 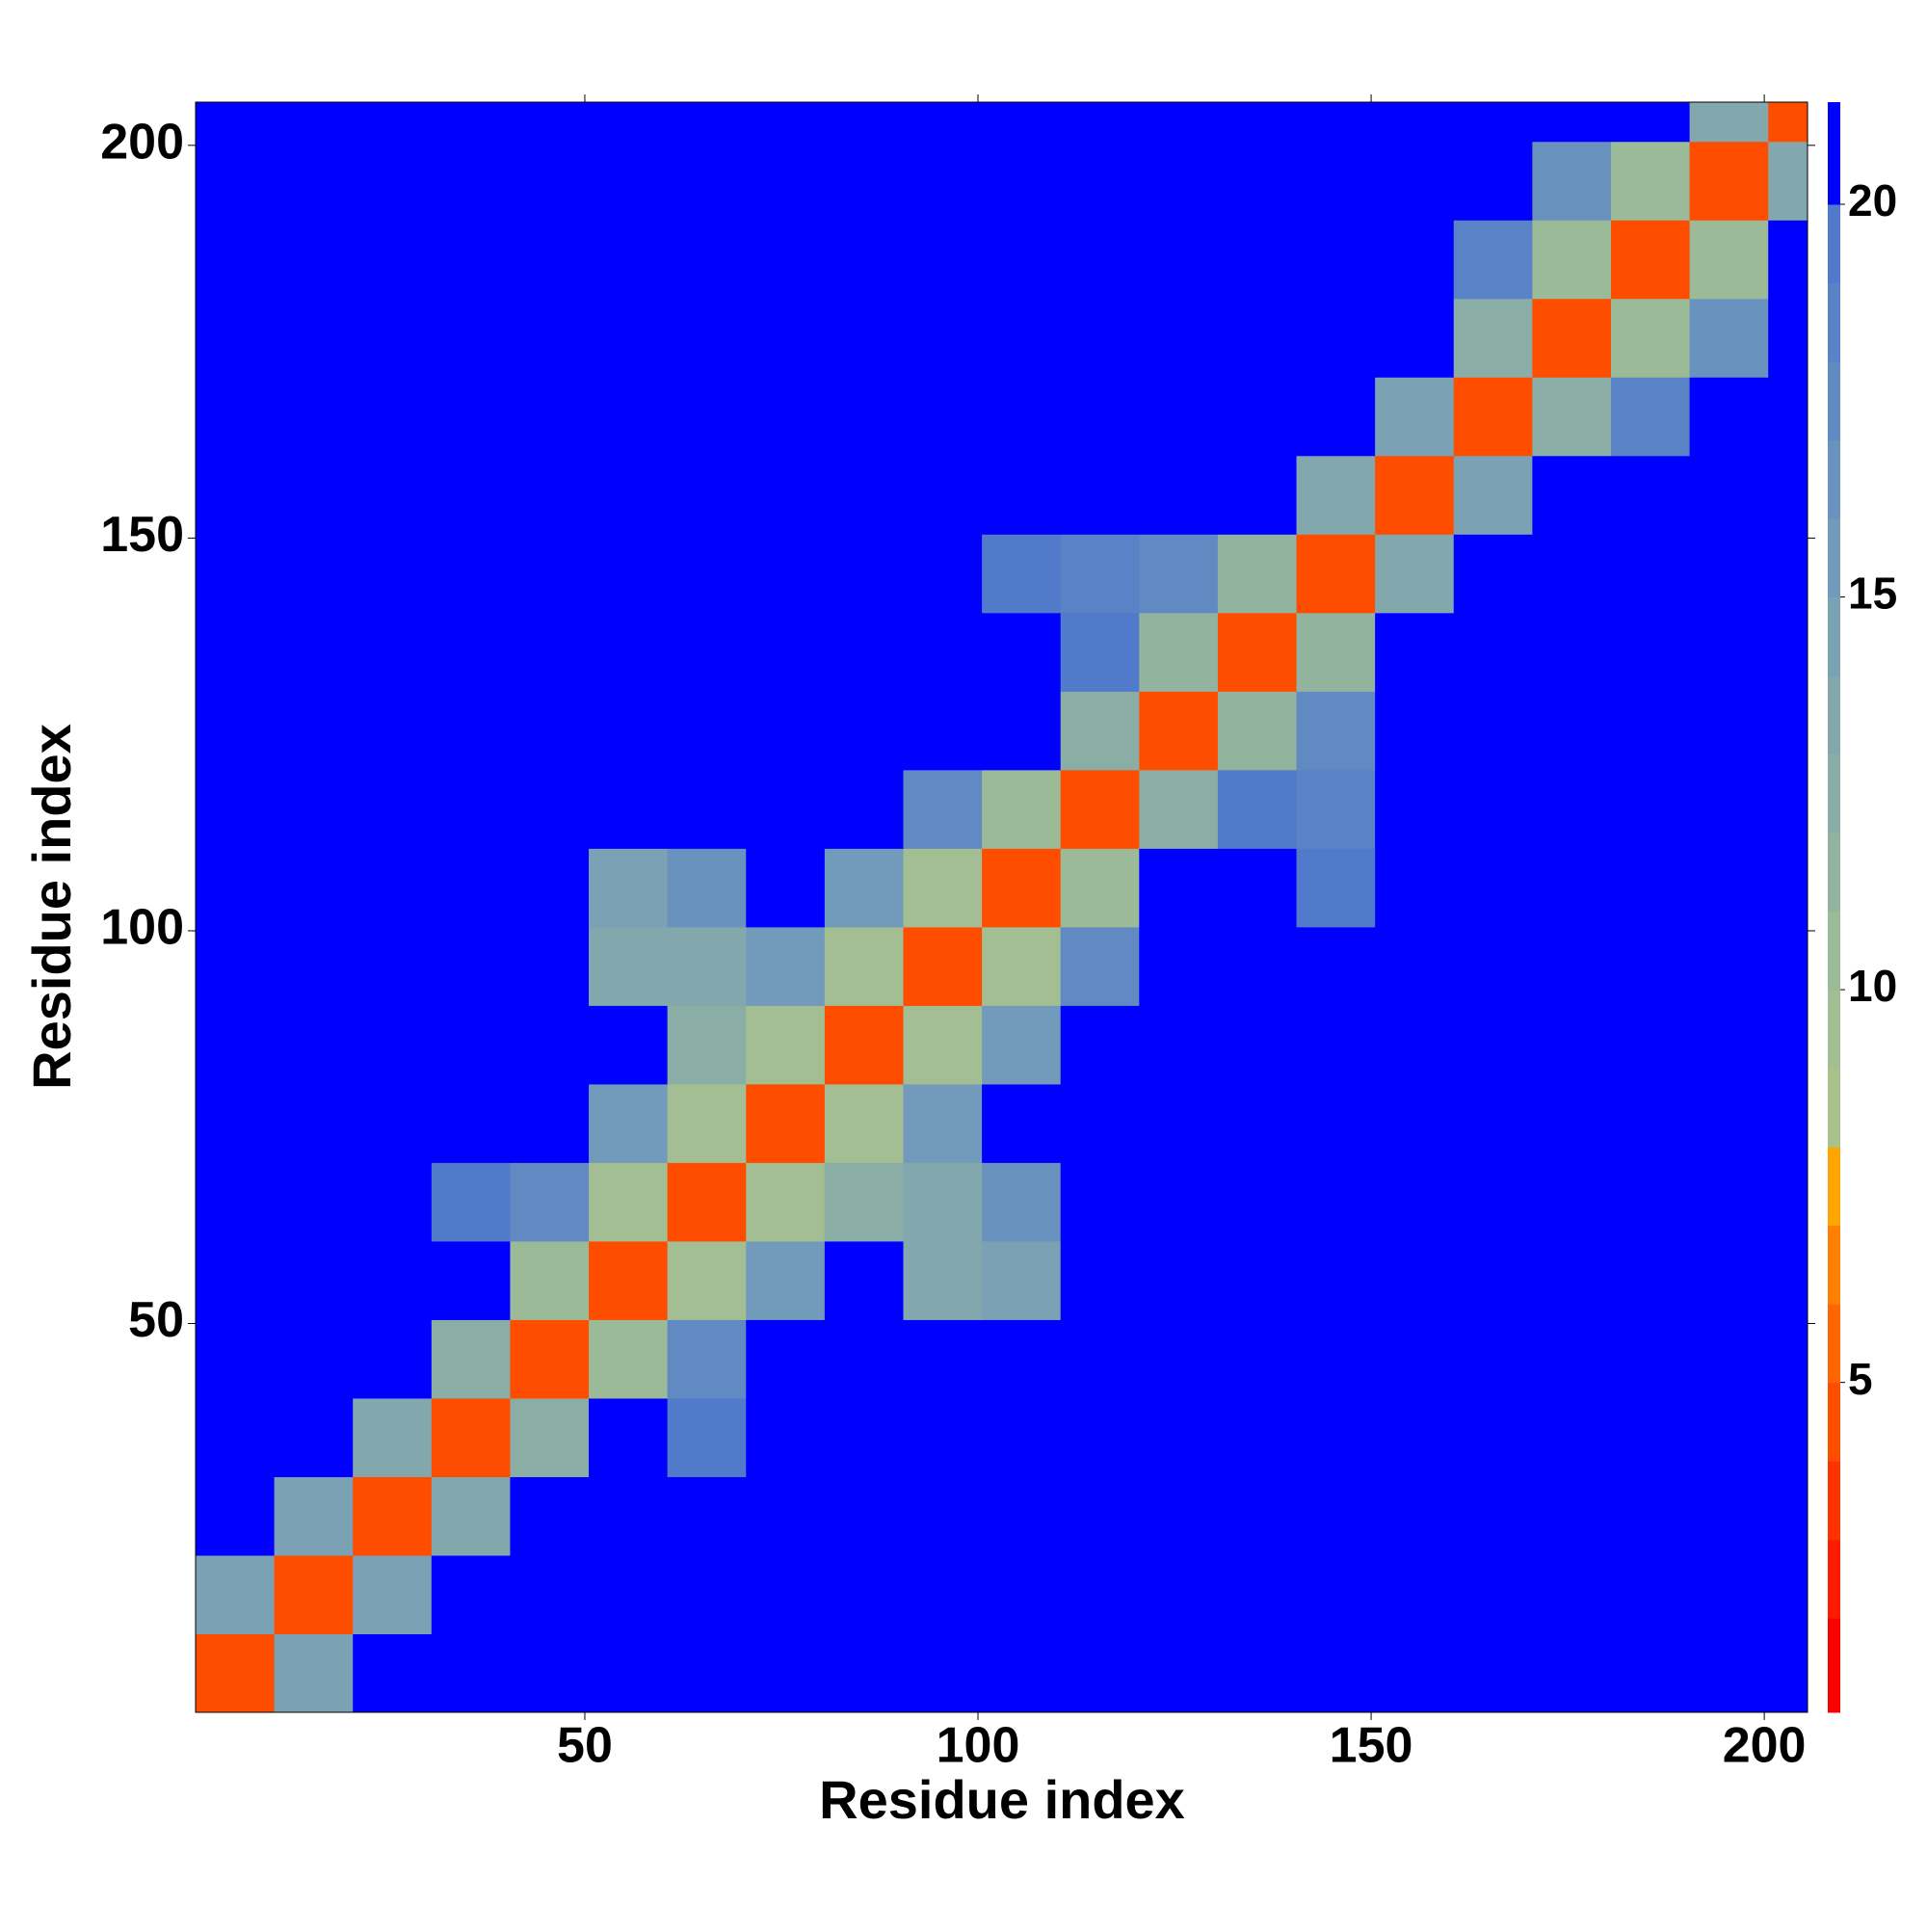 What do you see at coordinates (142, 535) in the screenshot?
I see `y-tick-label: 150` at bounding box center [142, 535].